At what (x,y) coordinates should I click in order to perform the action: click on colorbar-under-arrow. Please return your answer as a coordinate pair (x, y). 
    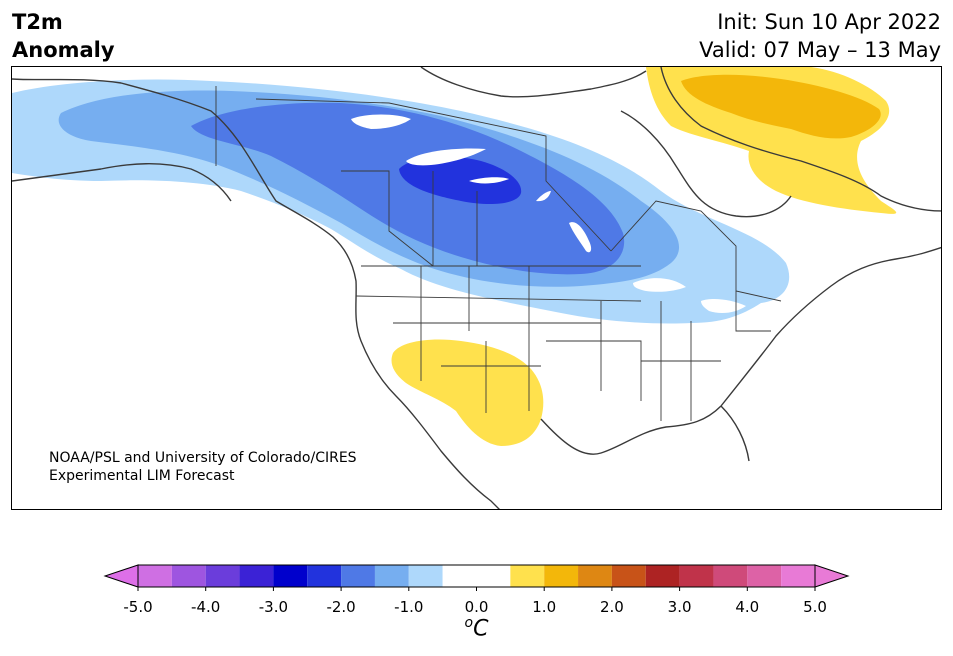
    Looking at the image, I should click on (121, 576).